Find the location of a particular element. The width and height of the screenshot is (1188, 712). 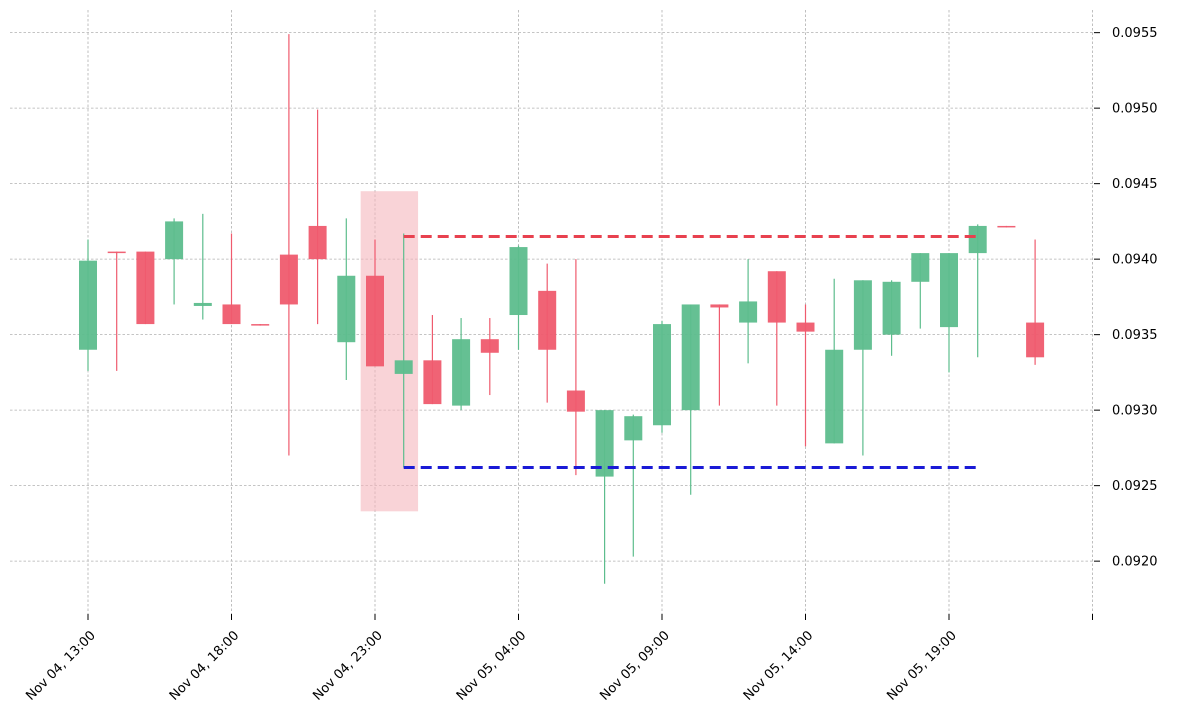

y-tick-label: 0.0925 is located at coordinates (1135, 486).